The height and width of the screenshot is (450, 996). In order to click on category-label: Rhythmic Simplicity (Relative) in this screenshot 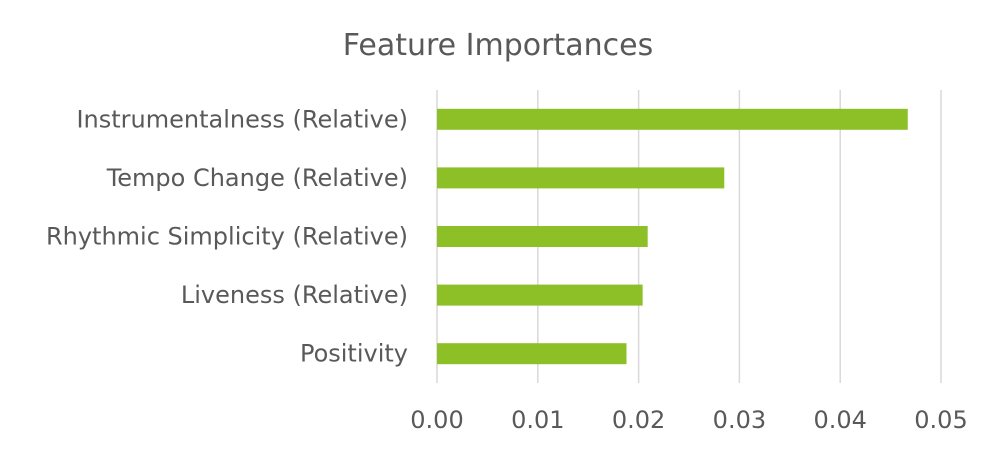, I will do `click(227, 237)`.